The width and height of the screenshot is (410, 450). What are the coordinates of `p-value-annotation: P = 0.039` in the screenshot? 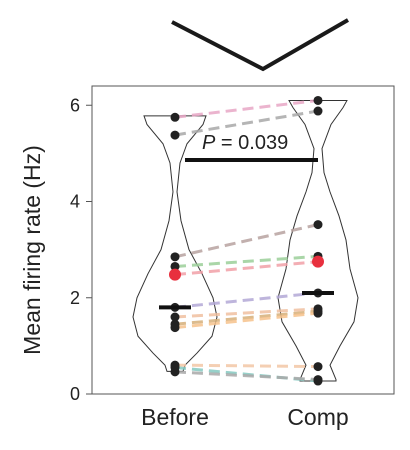 It's located at (245, 143).